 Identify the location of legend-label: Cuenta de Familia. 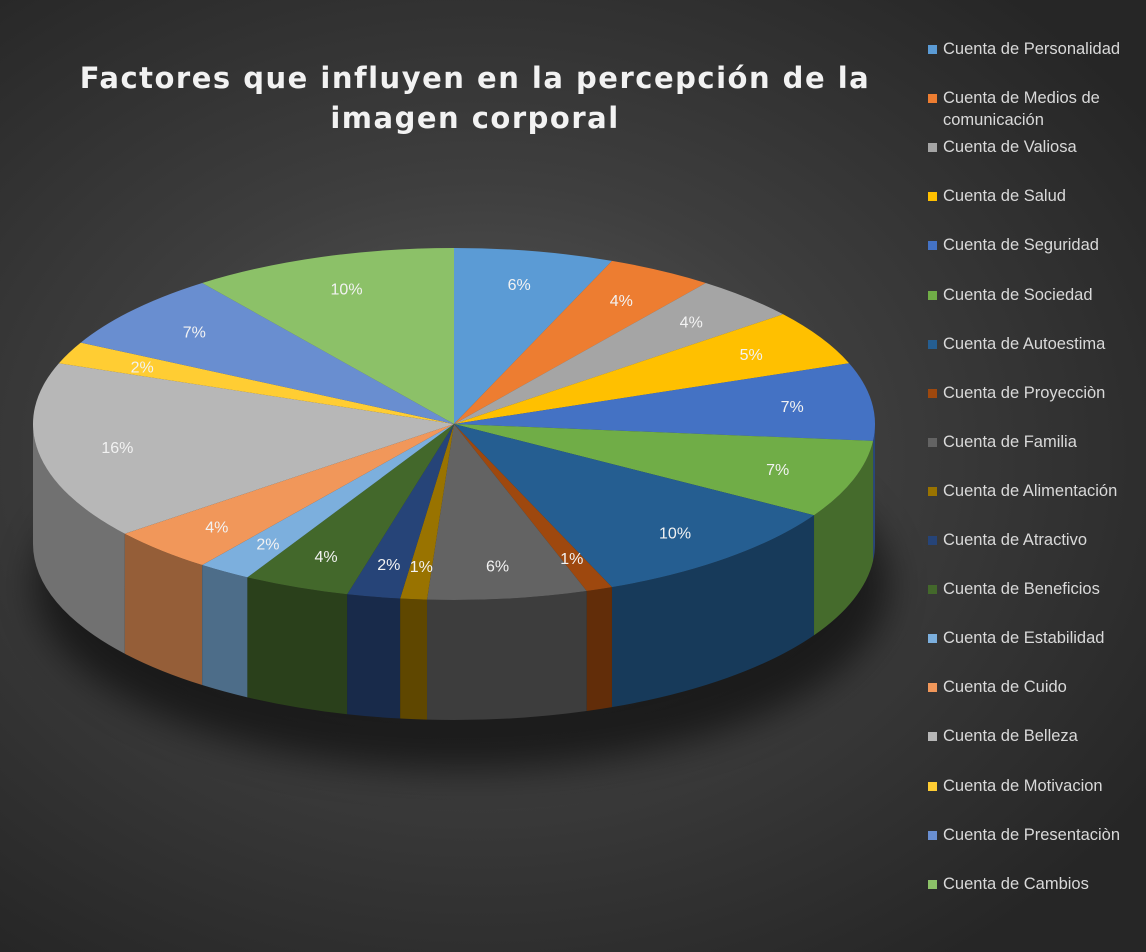
(1010, 441).